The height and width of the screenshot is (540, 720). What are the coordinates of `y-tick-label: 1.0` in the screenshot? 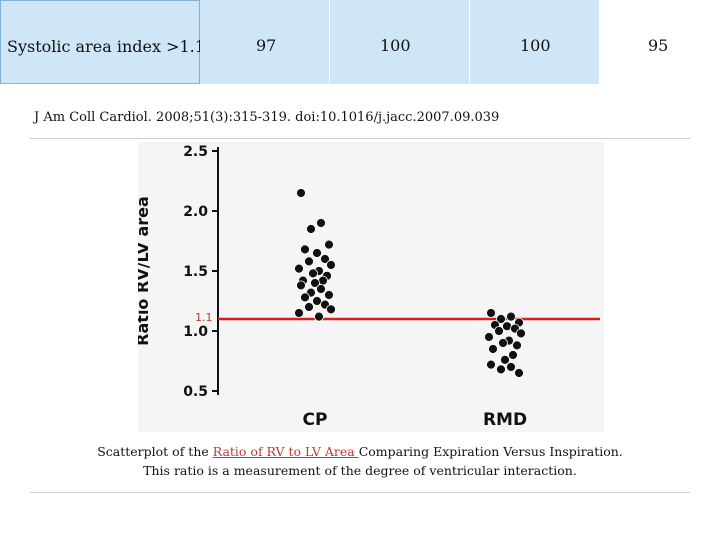 It's located at (195, 332).